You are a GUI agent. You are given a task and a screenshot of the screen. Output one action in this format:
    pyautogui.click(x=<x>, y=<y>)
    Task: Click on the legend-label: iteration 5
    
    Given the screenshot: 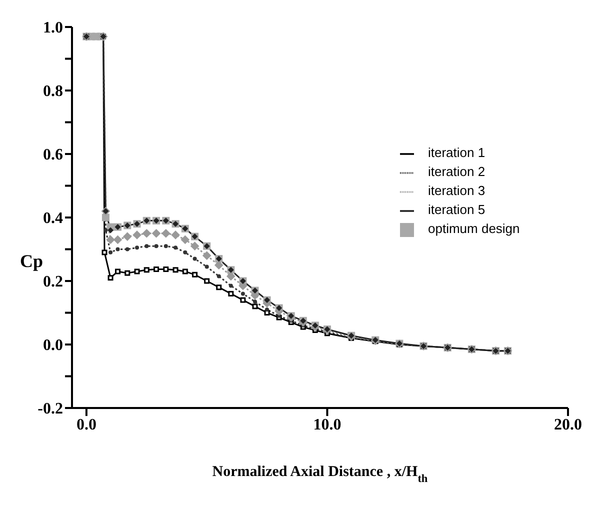 What is the action you would take?
    pyautogui.click(x=457, y=209)
    